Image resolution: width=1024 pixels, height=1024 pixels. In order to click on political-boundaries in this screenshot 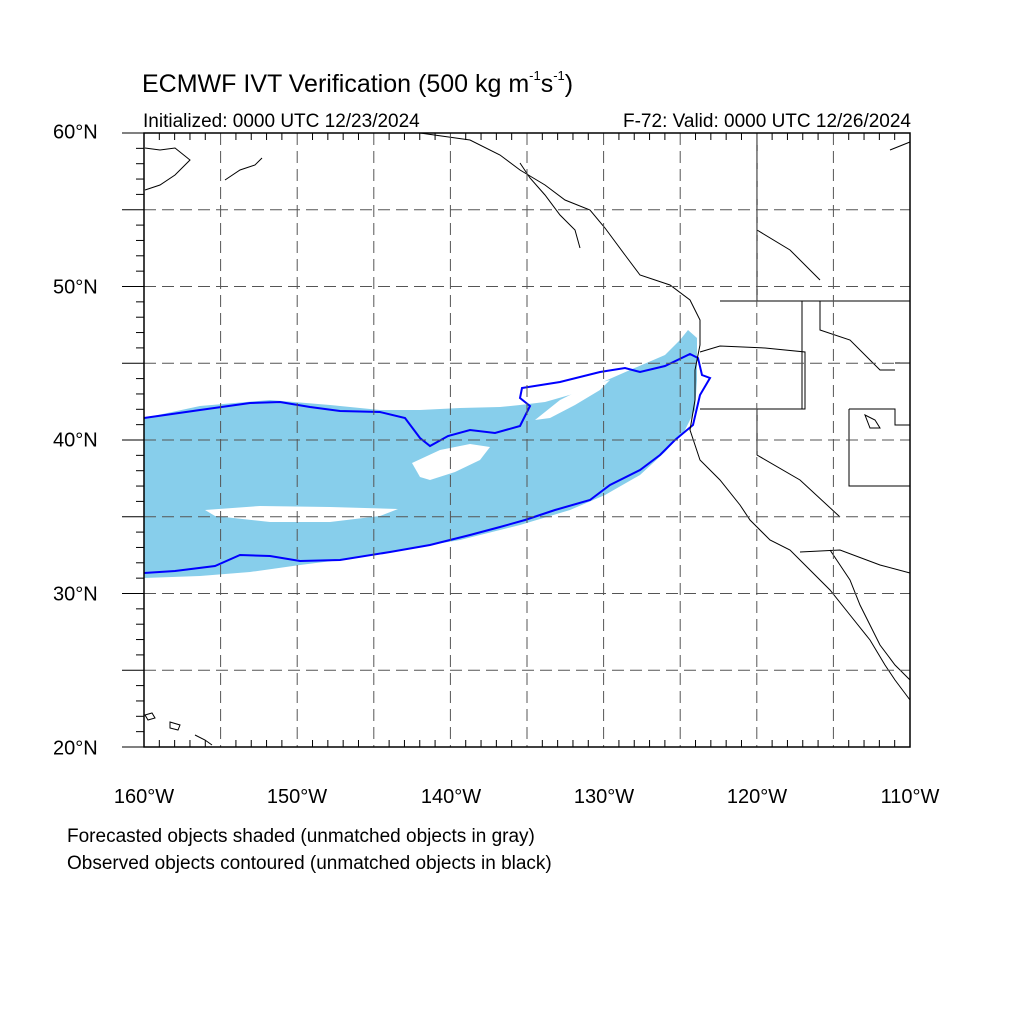, I will do `click(805, 353)`.